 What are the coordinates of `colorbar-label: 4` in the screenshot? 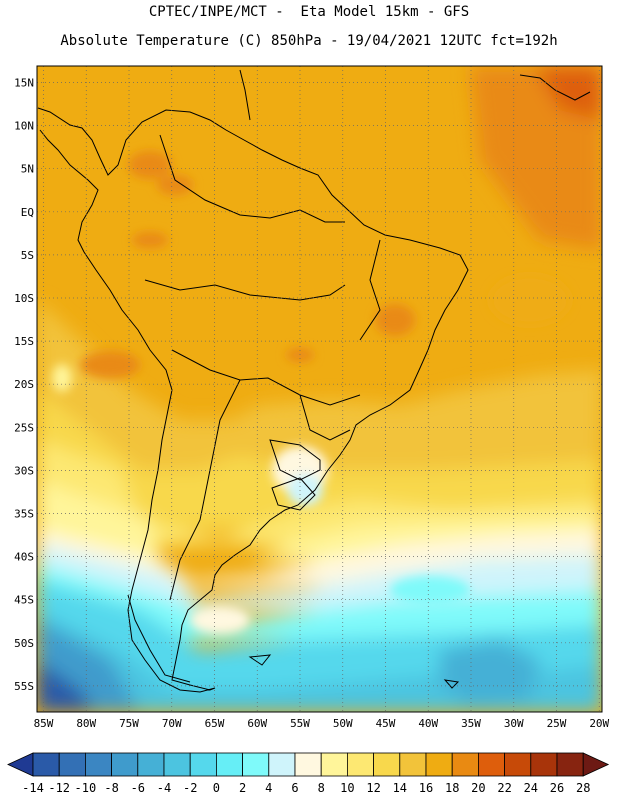 It's located at (268, 788).